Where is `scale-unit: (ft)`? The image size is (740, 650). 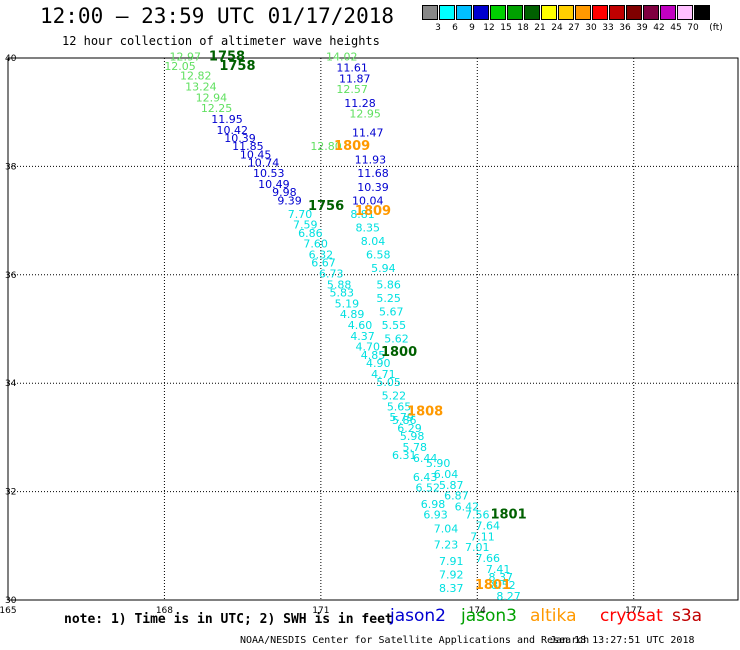
scale-unit: (ft) is located at coordinates (716, 28).